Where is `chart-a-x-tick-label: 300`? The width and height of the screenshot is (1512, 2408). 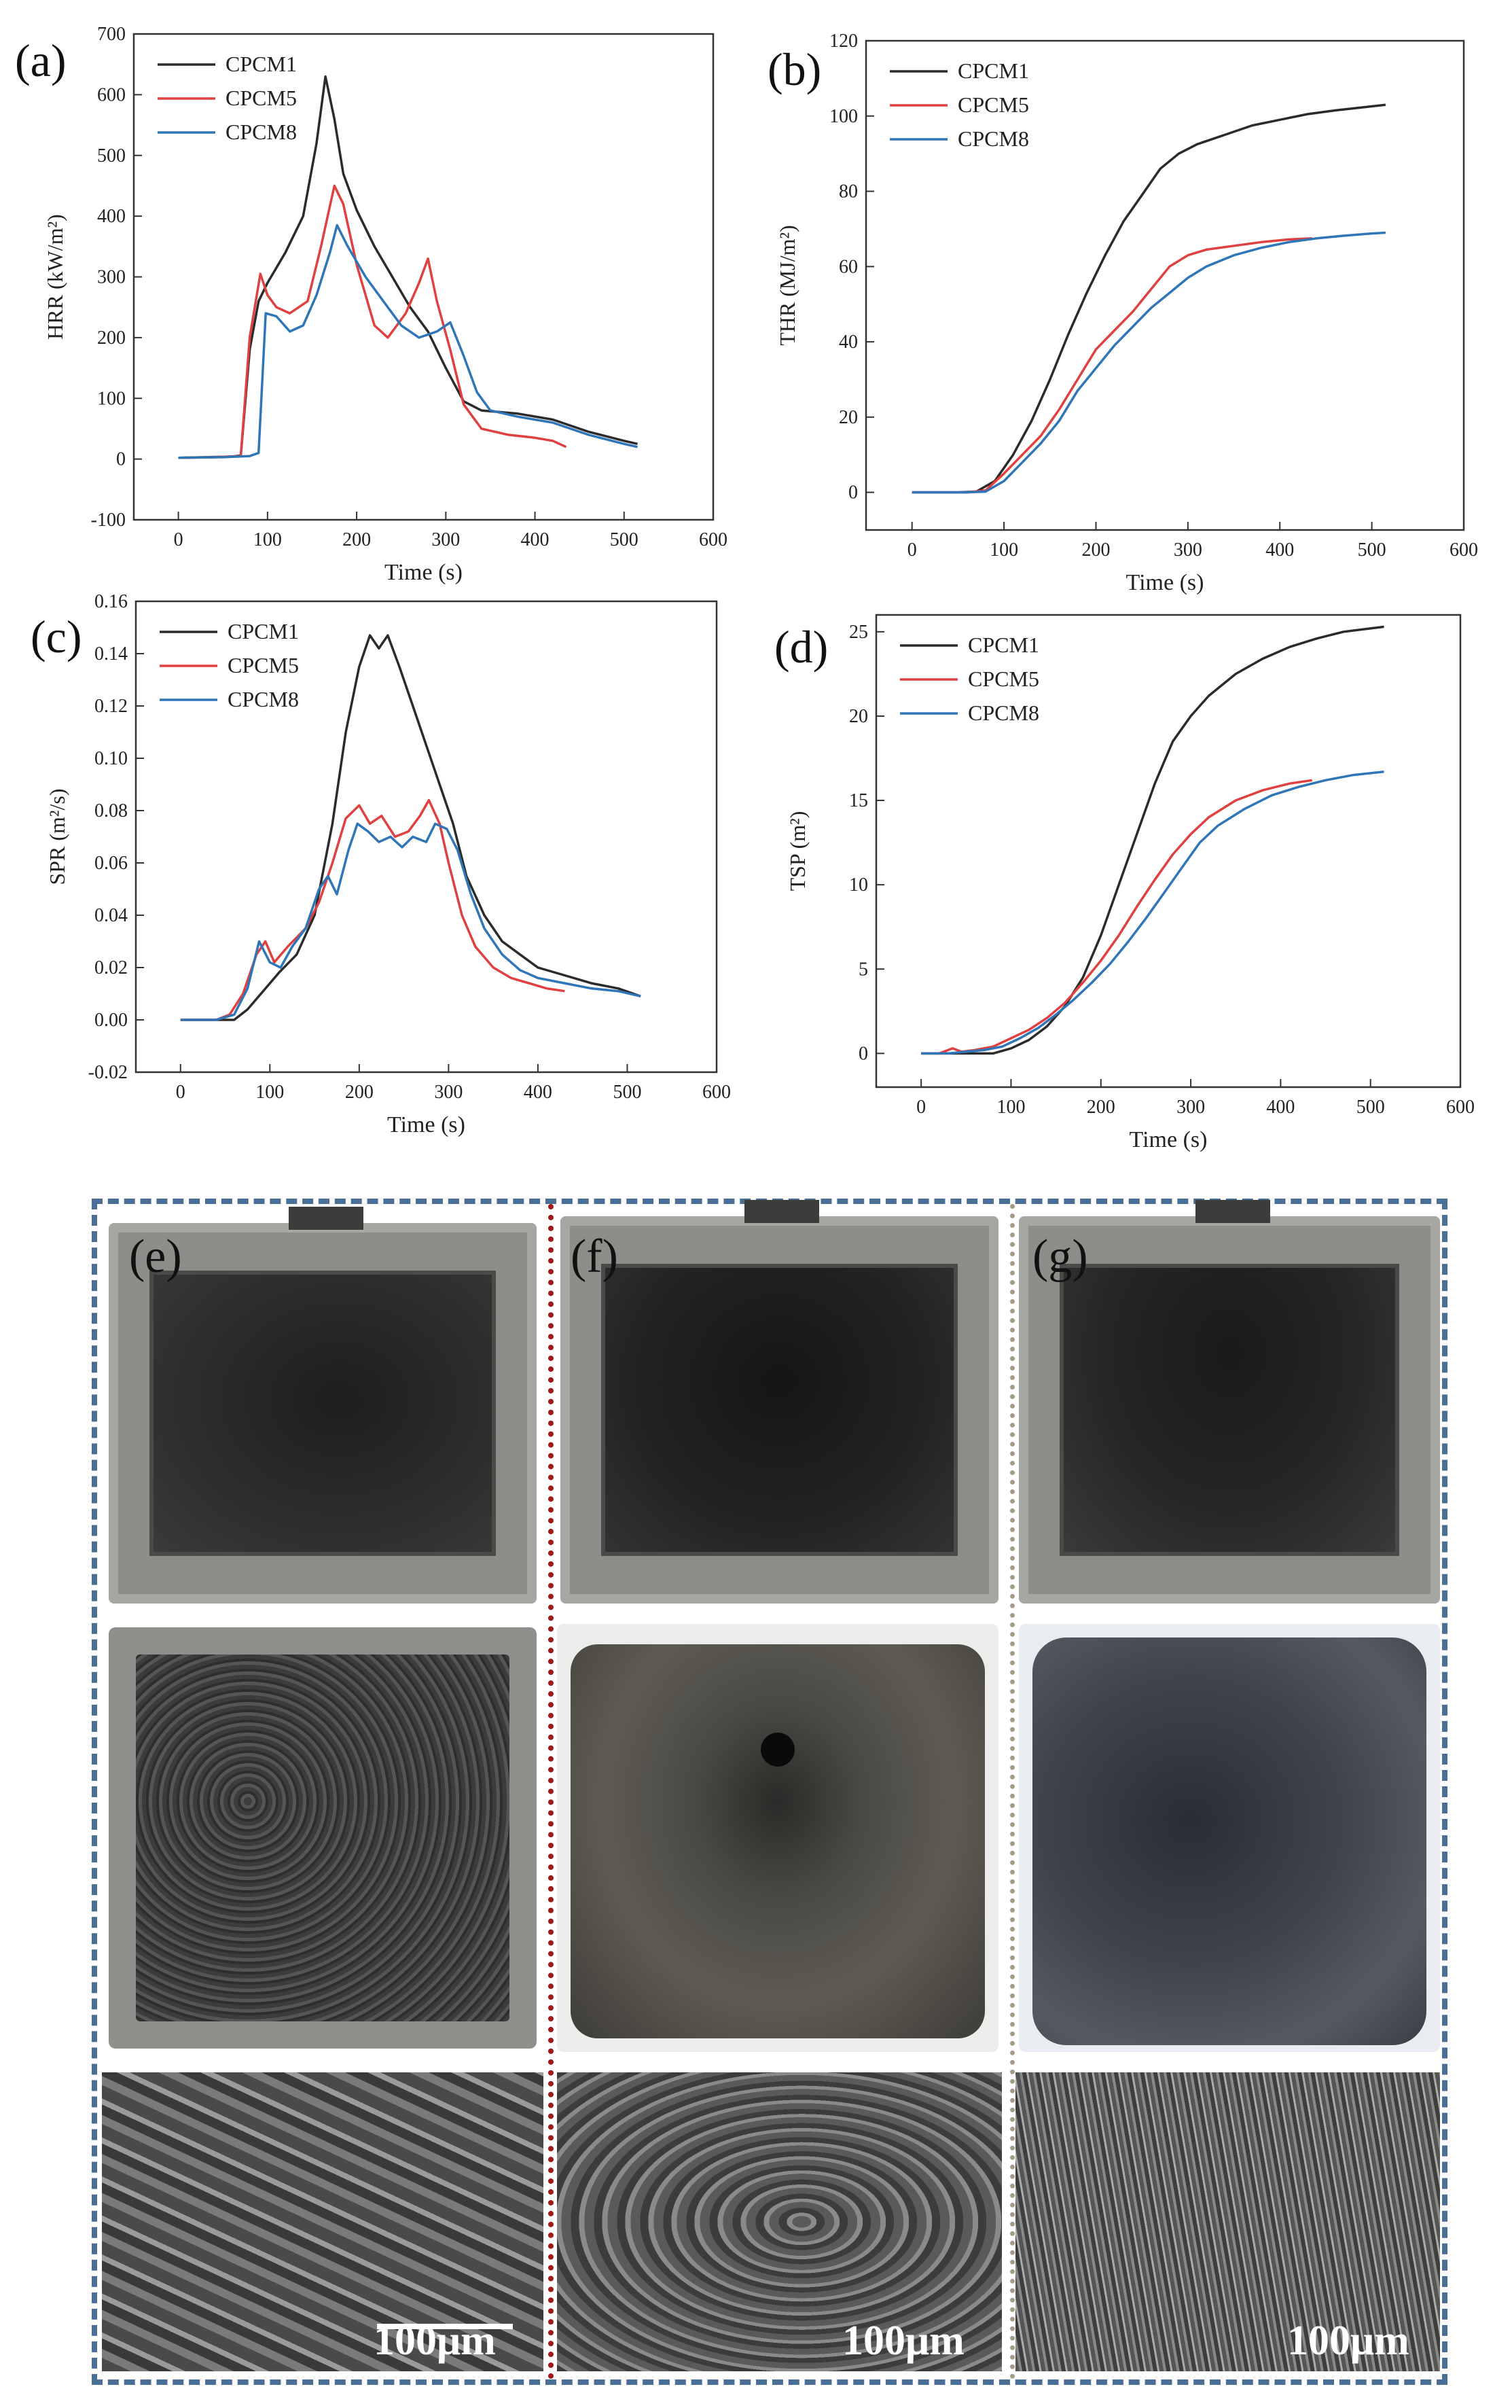
chart-a-x-tick-label: 300 is located at coordinates (445, 539).